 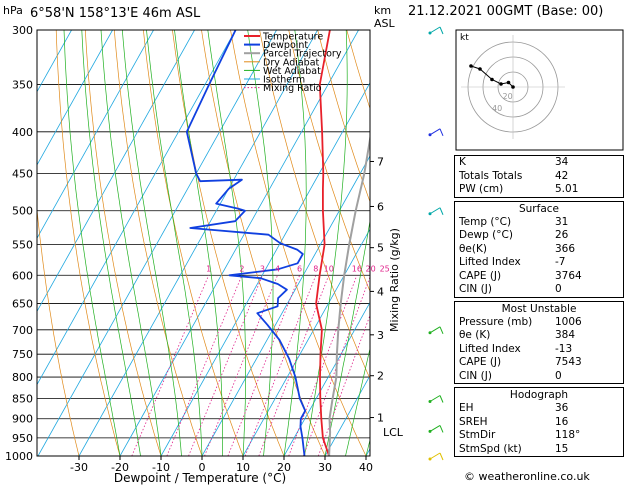 I want to click on most-unstable-value: -13, so click(x=564, y=348).